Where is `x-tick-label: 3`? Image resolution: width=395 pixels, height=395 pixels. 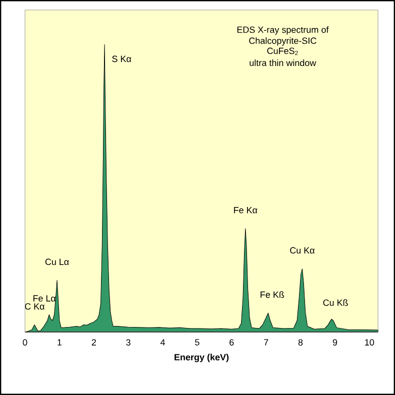 x-tick-label: 3 is located at coordinates (128, 342).